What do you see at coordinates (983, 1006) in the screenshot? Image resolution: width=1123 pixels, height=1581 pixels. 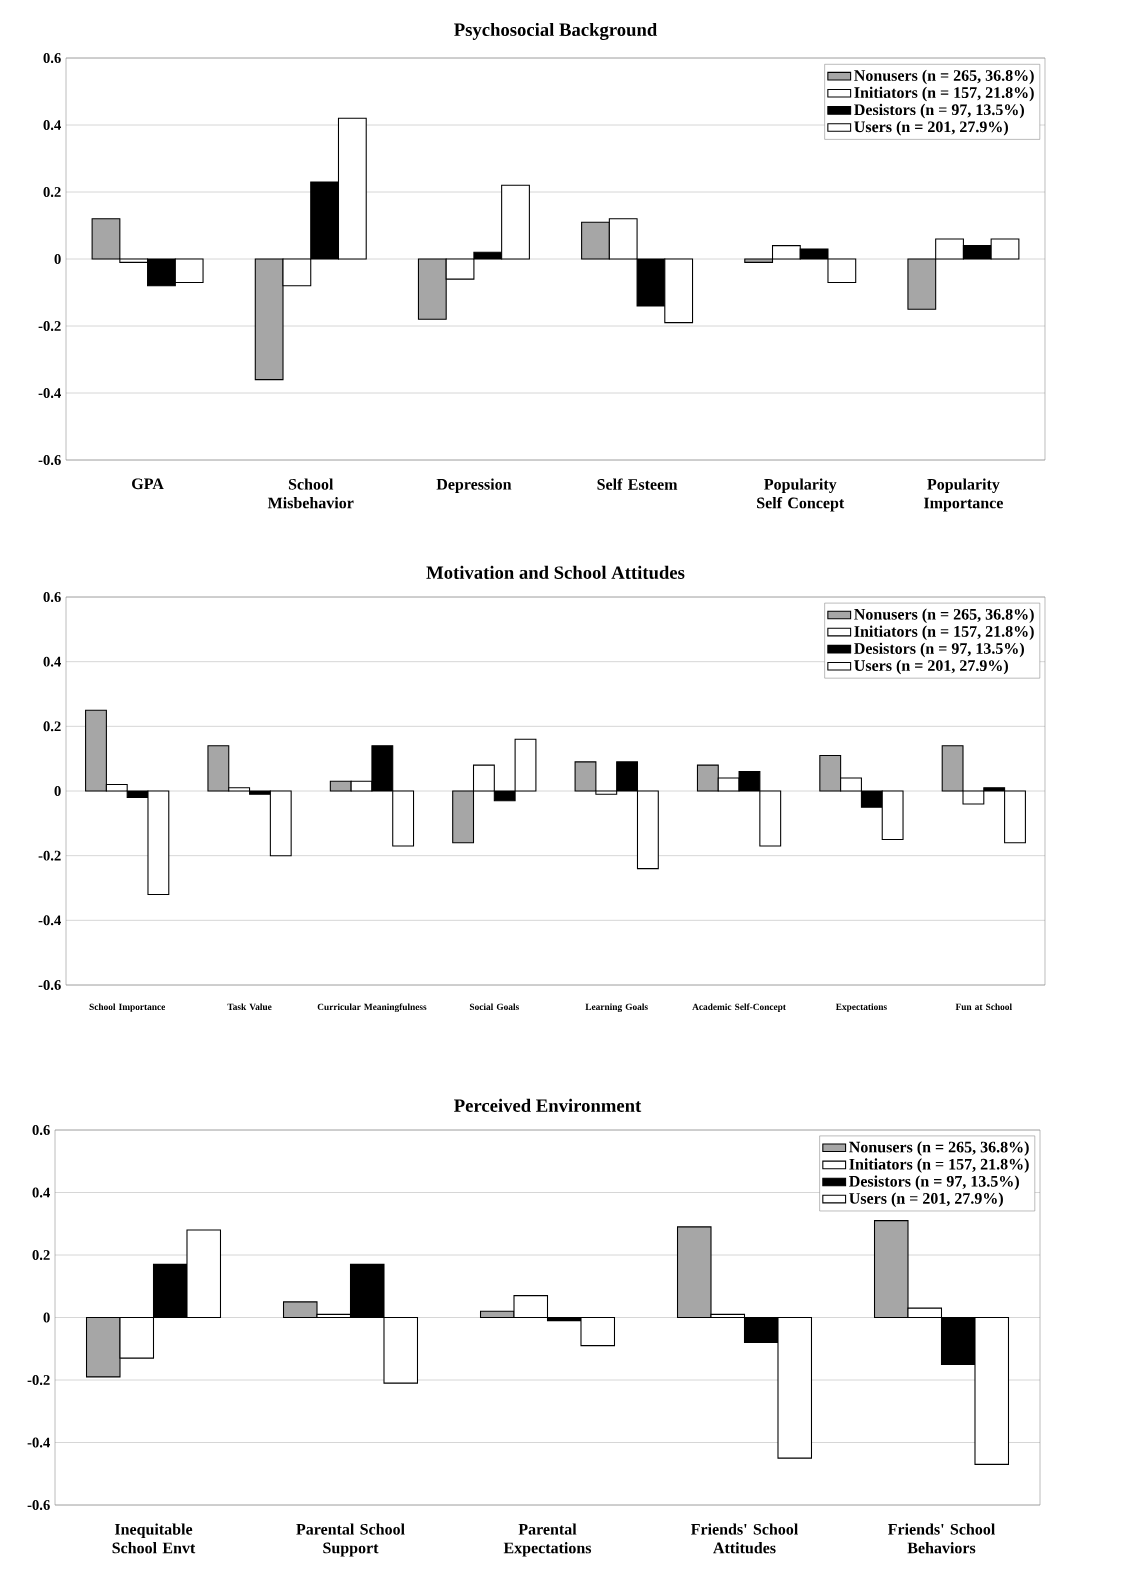 I see `x-tick-label: Fun at School` at bounding box center [983, 1006].